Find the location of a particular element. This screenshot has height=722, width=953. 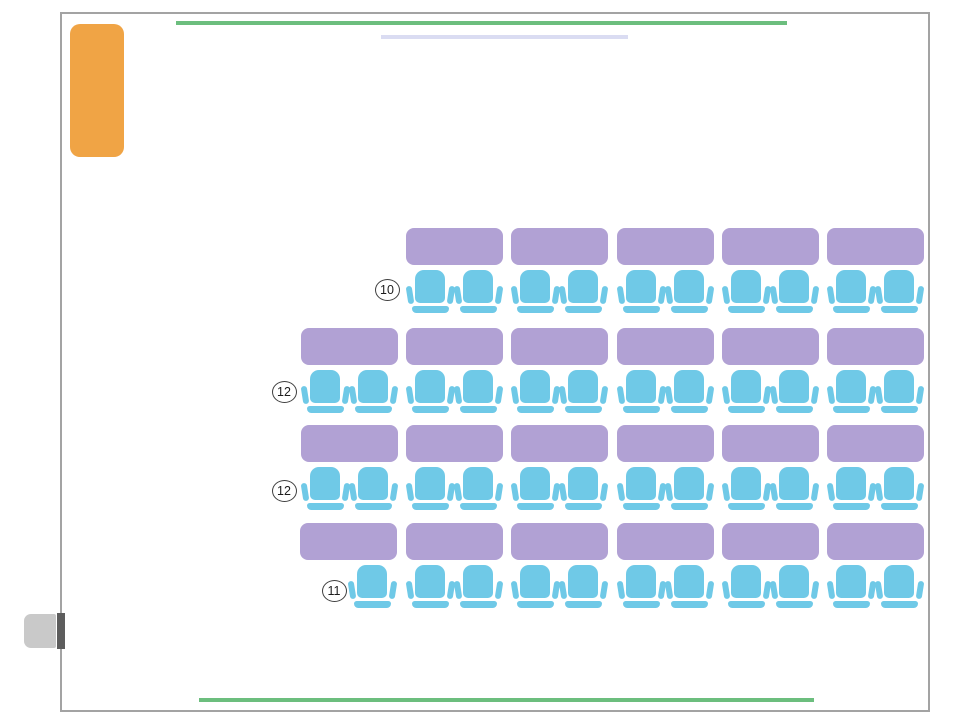

front-whiteboard-line is located at coordinates (481, 23).